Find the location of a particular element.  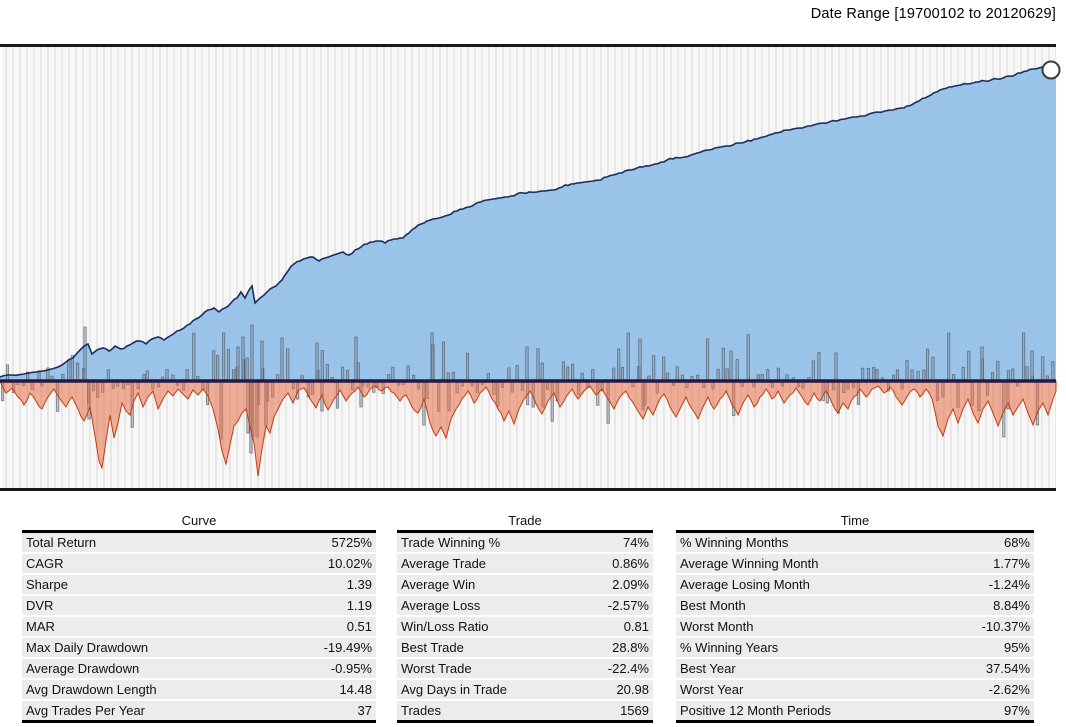

row-label: CAGR is located at coordinates (45, 563).